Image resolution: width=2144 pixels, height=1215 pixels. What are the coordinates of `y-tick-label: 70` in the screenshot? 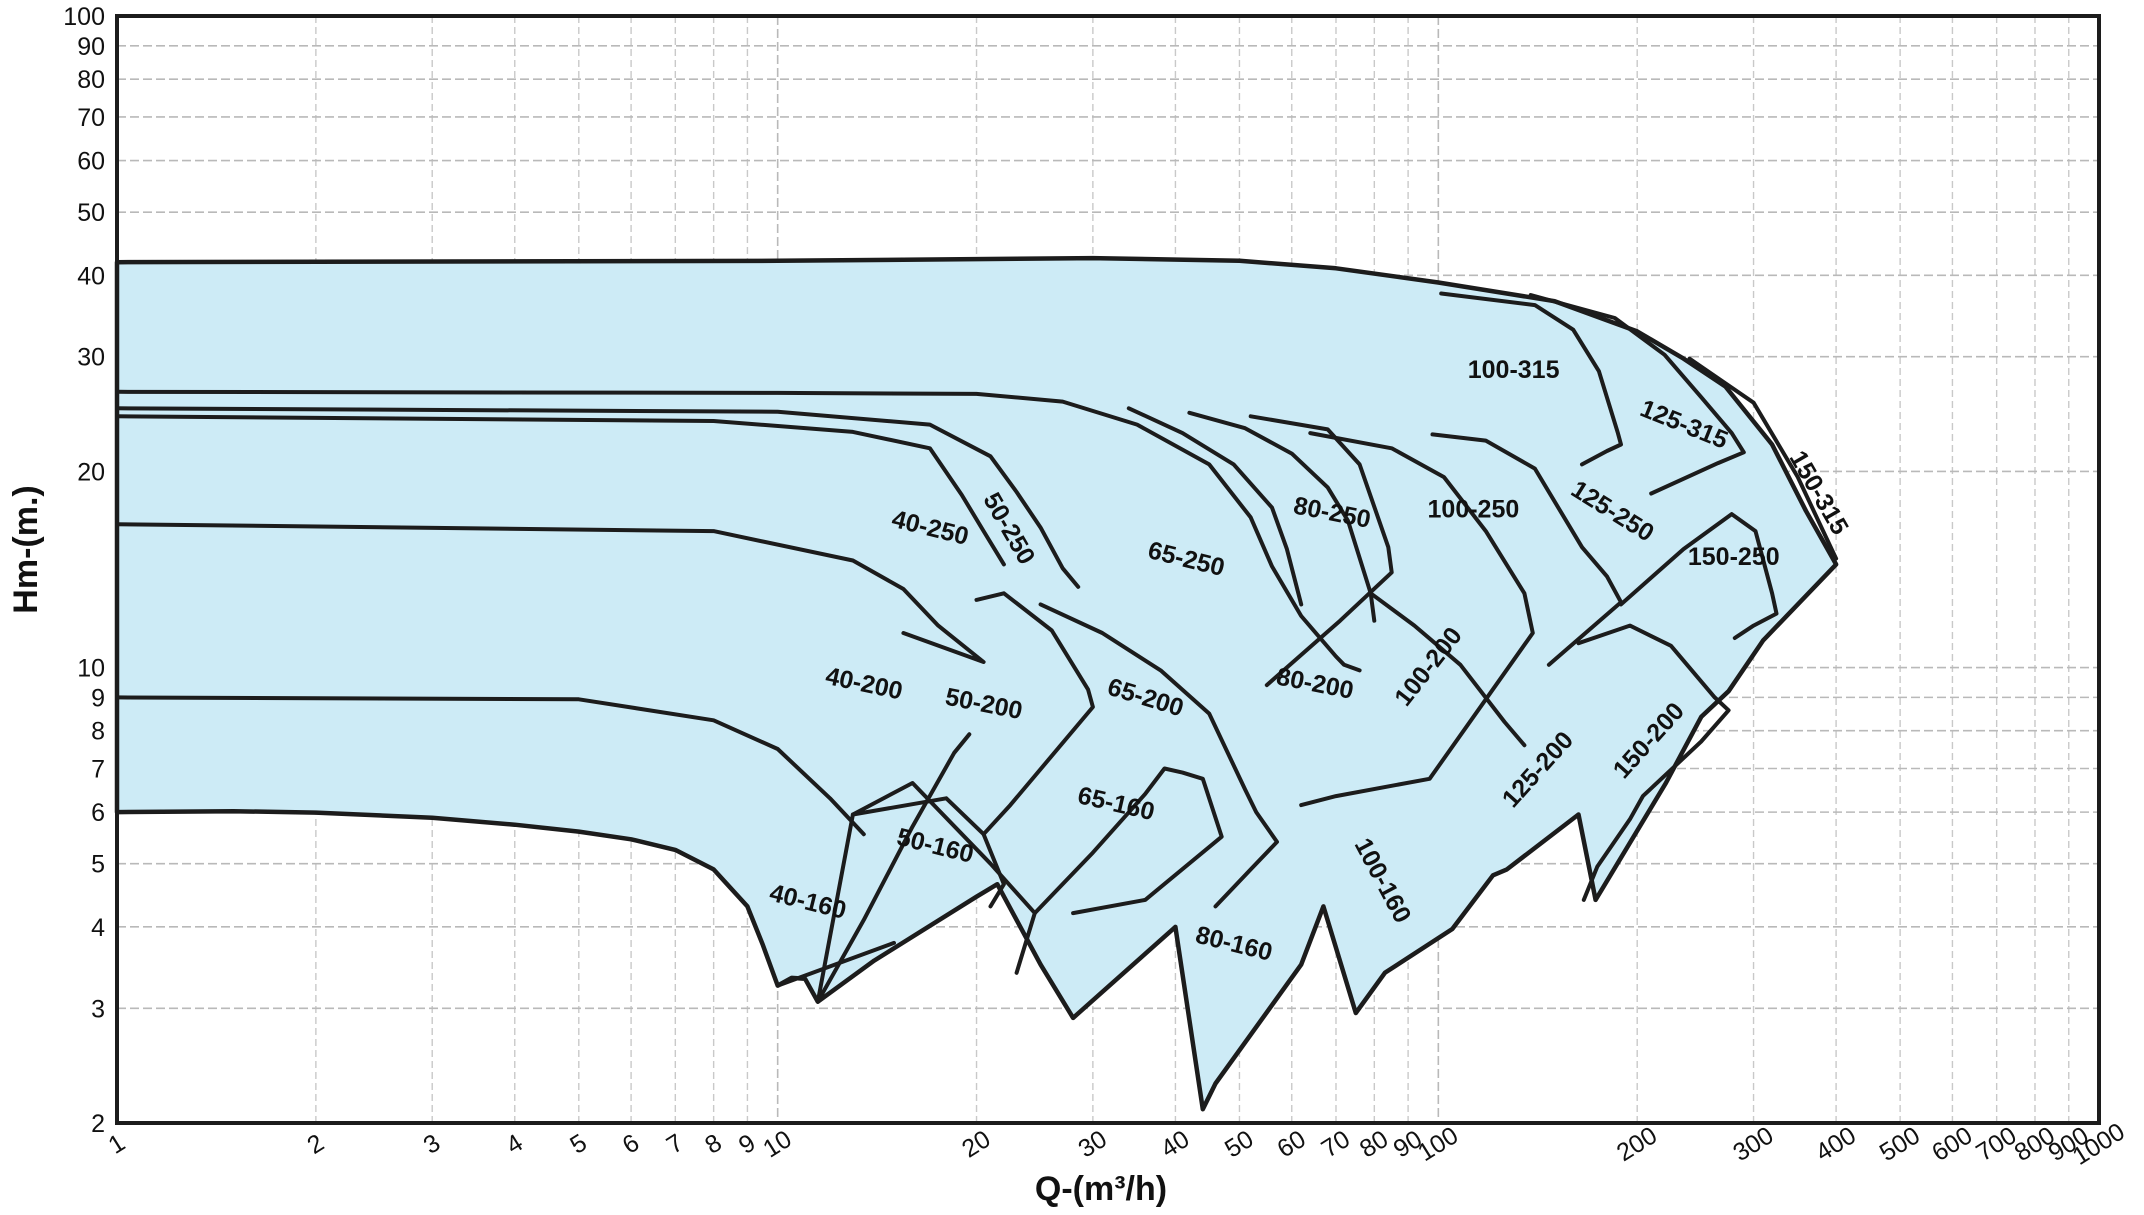 It's located at (91, 118).